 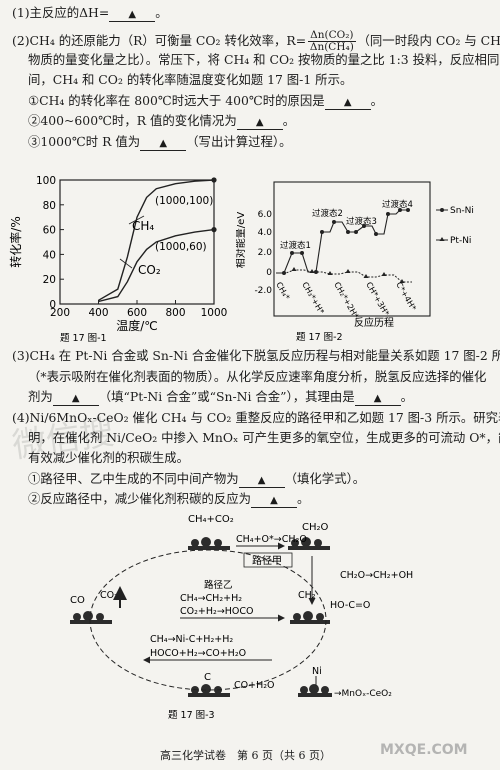 I want to click on co2-endpoint, so click(x=214, y=230).